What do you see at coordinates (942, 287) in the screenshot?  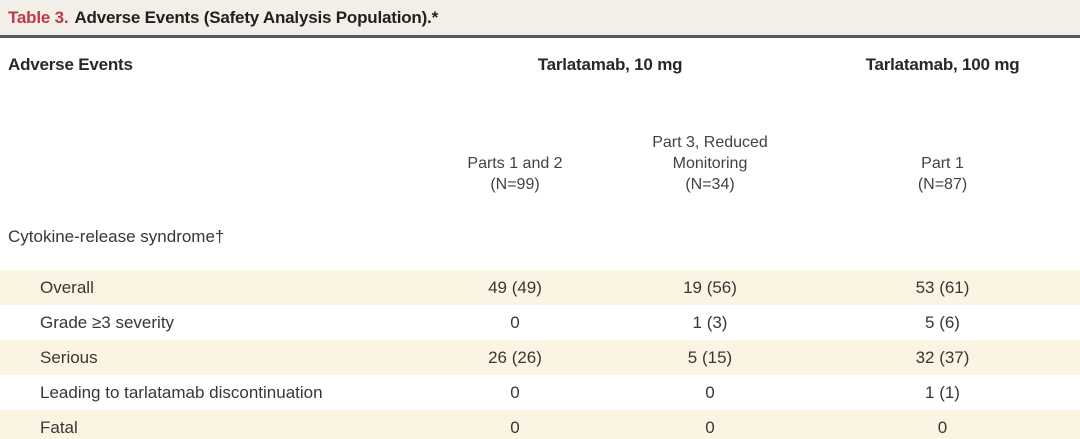 I see `cell-value: 53 (61)` at bounding box center [942, 287].